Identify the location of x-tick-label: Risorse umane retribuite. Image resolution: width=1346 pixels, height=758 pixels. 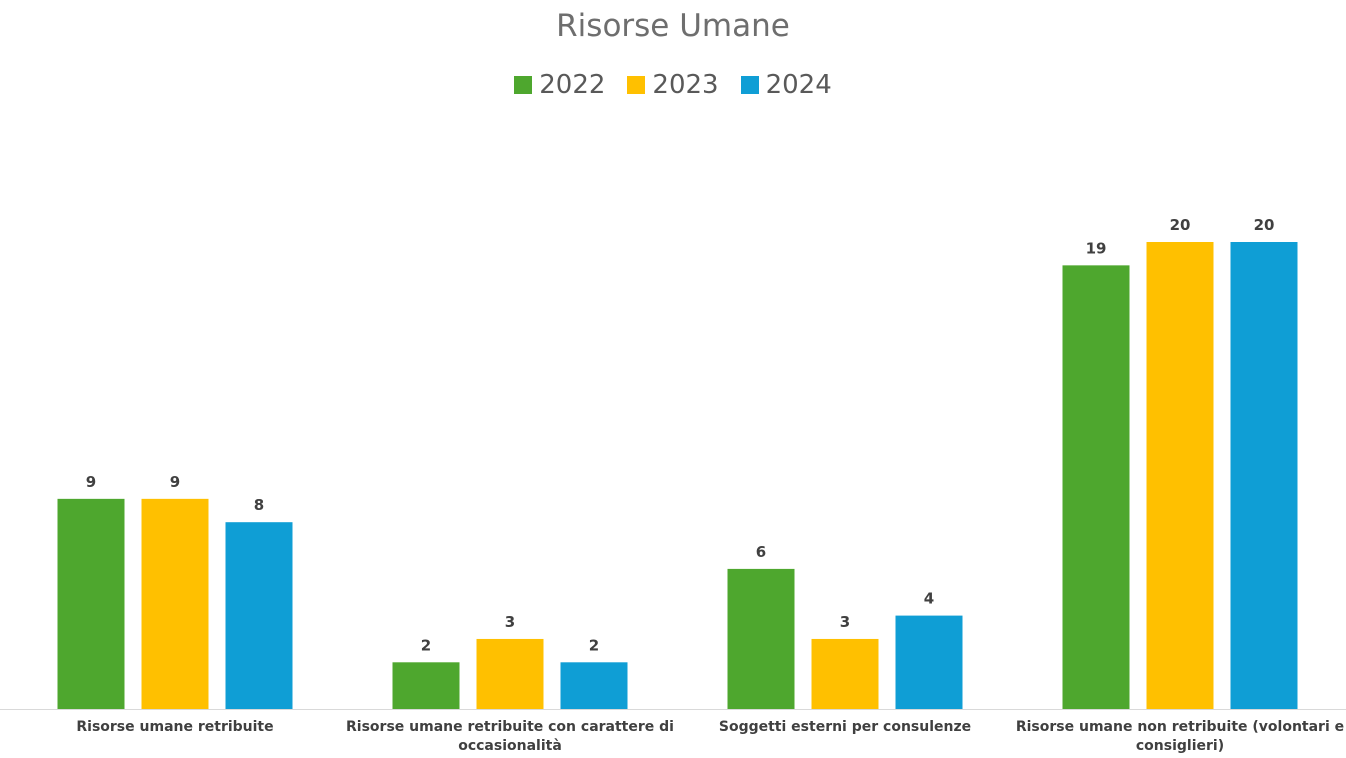
(175, 727).